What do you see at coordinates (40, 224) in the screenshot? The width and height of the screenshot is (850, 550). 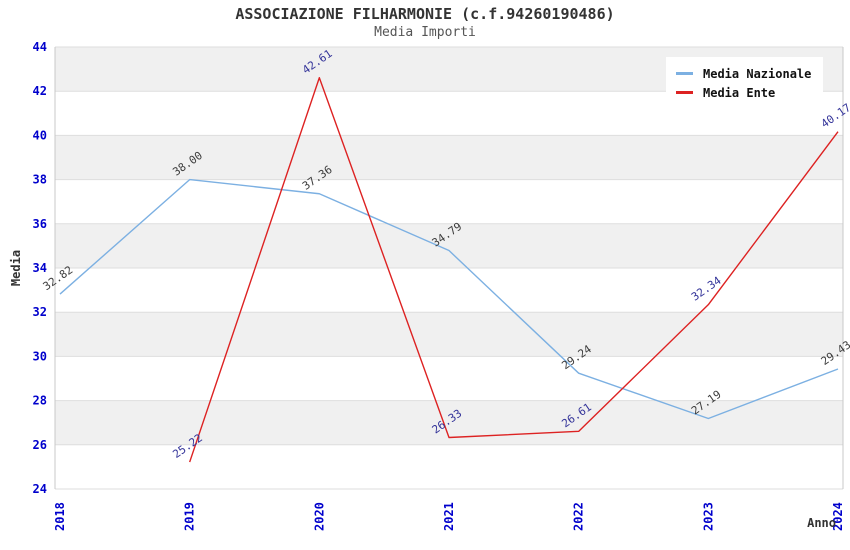 I see `y-tick-label: 36` at bounding box center [40, 224].